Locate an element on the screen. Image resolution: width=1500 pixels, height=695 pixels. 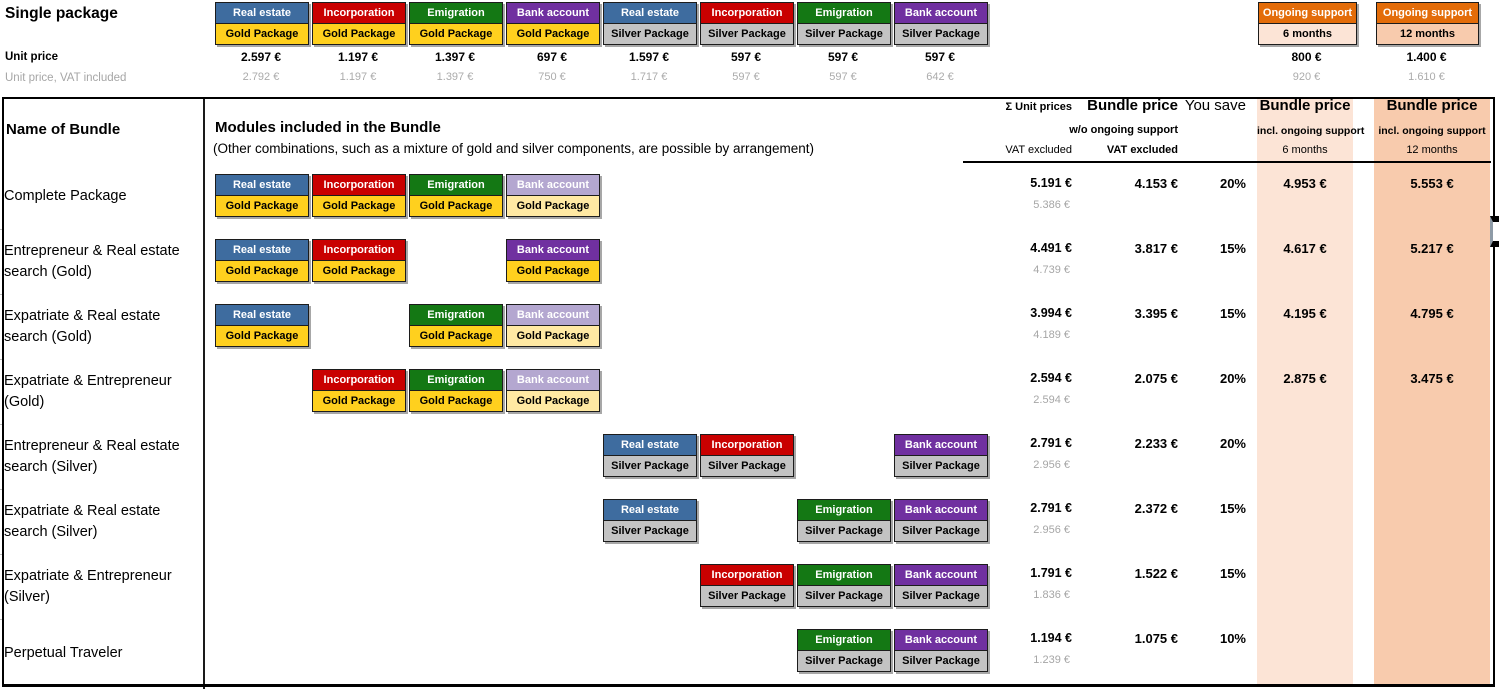
header-incl-support-12mo: incl. ongoing support is located at coordinates (1432, 131).